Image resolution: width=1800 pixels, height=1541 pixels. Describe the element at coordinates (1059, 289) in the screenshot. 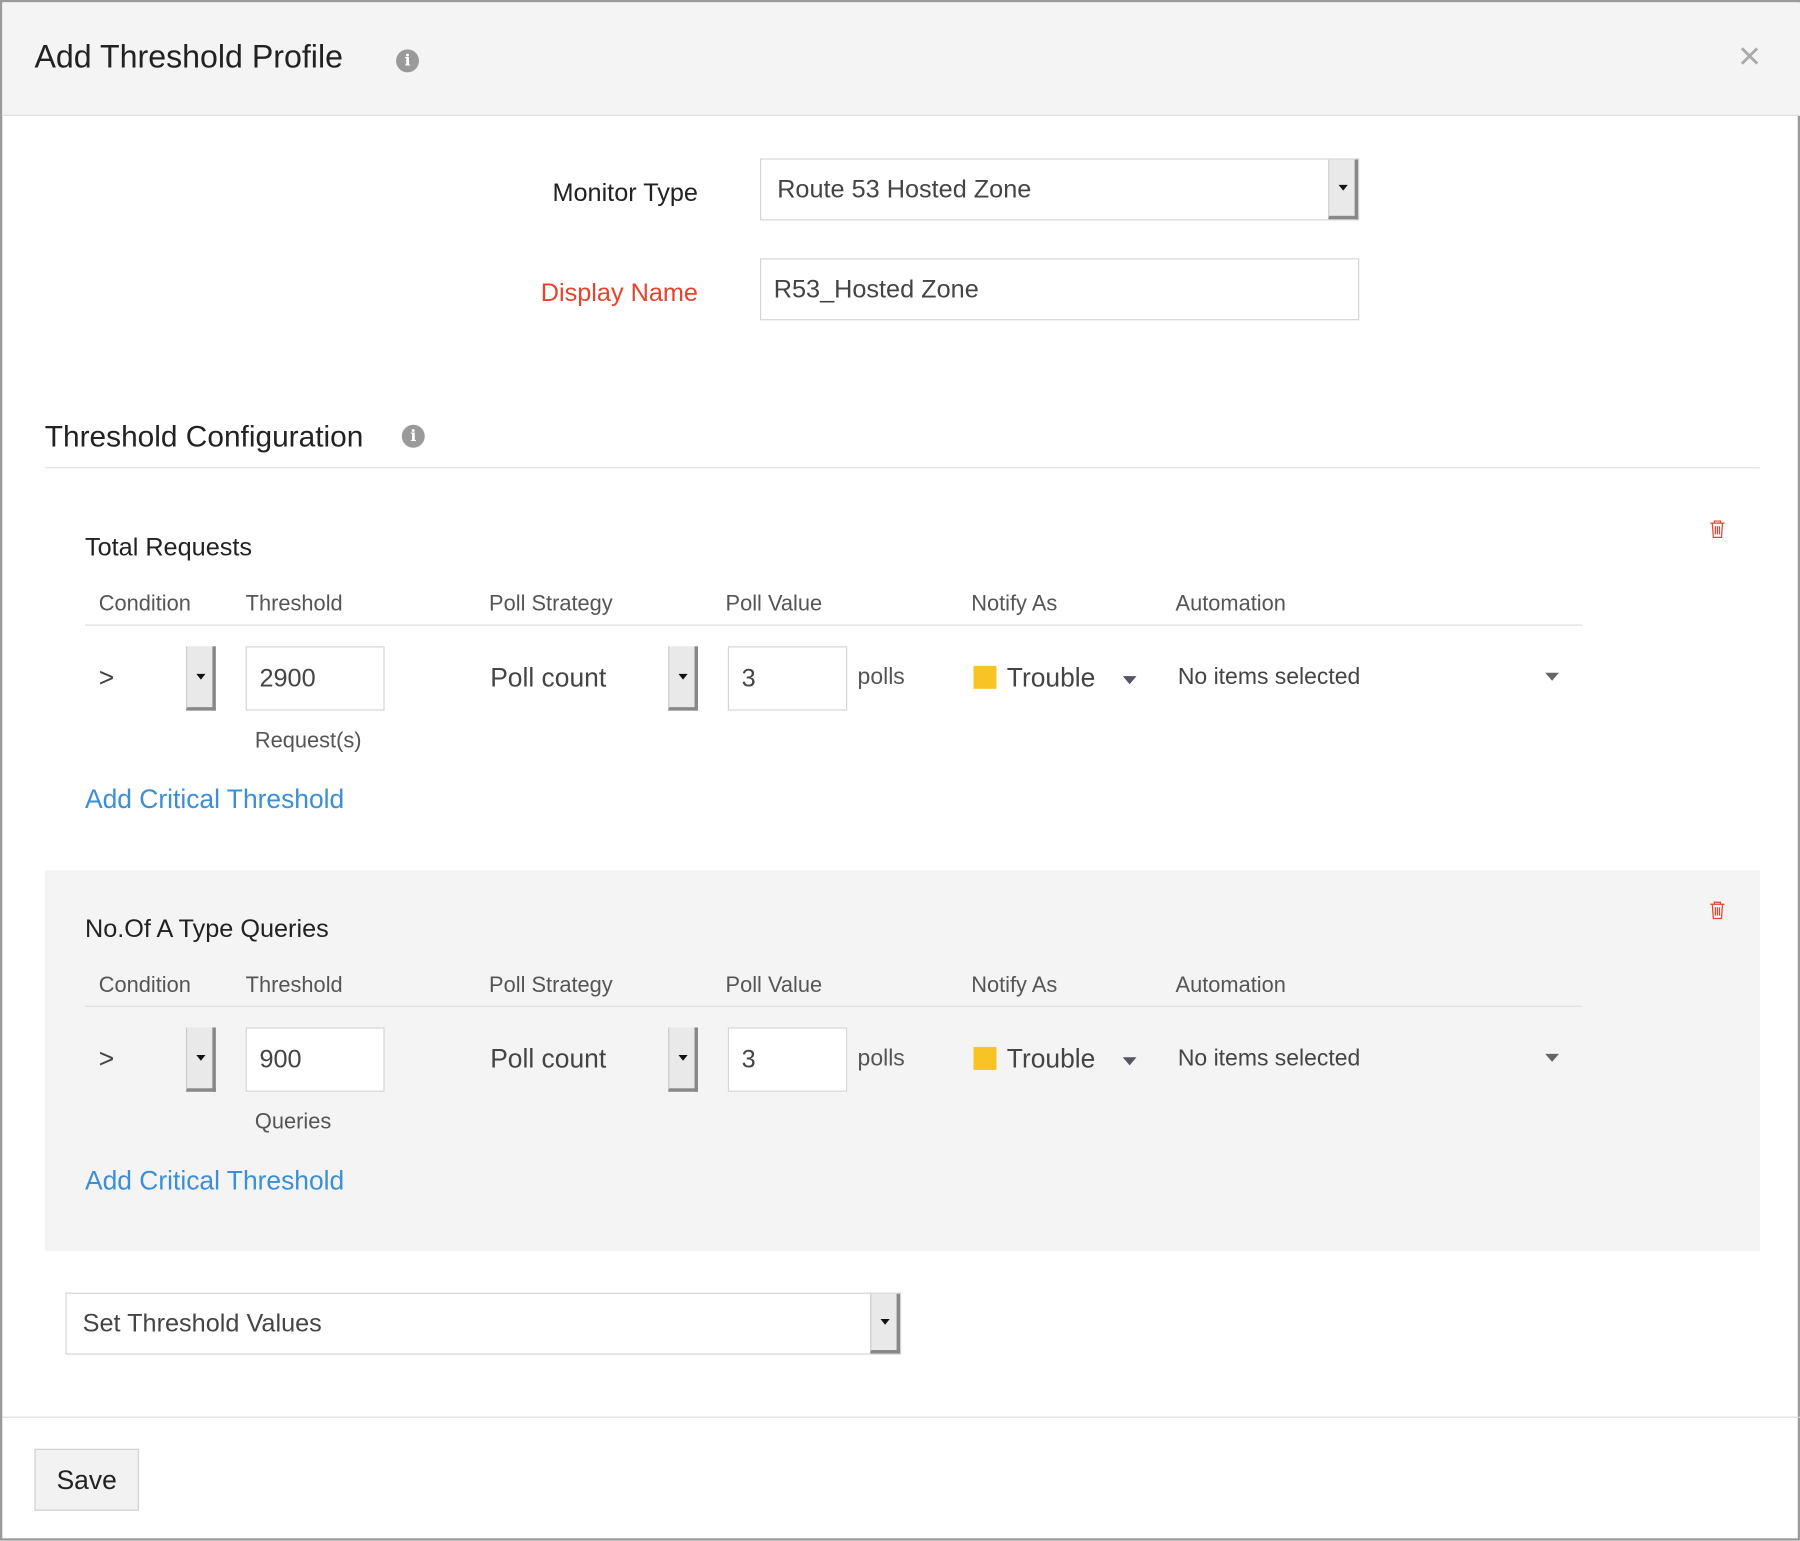

I see `display-name-input: R53_Hosted Zone` at that location.